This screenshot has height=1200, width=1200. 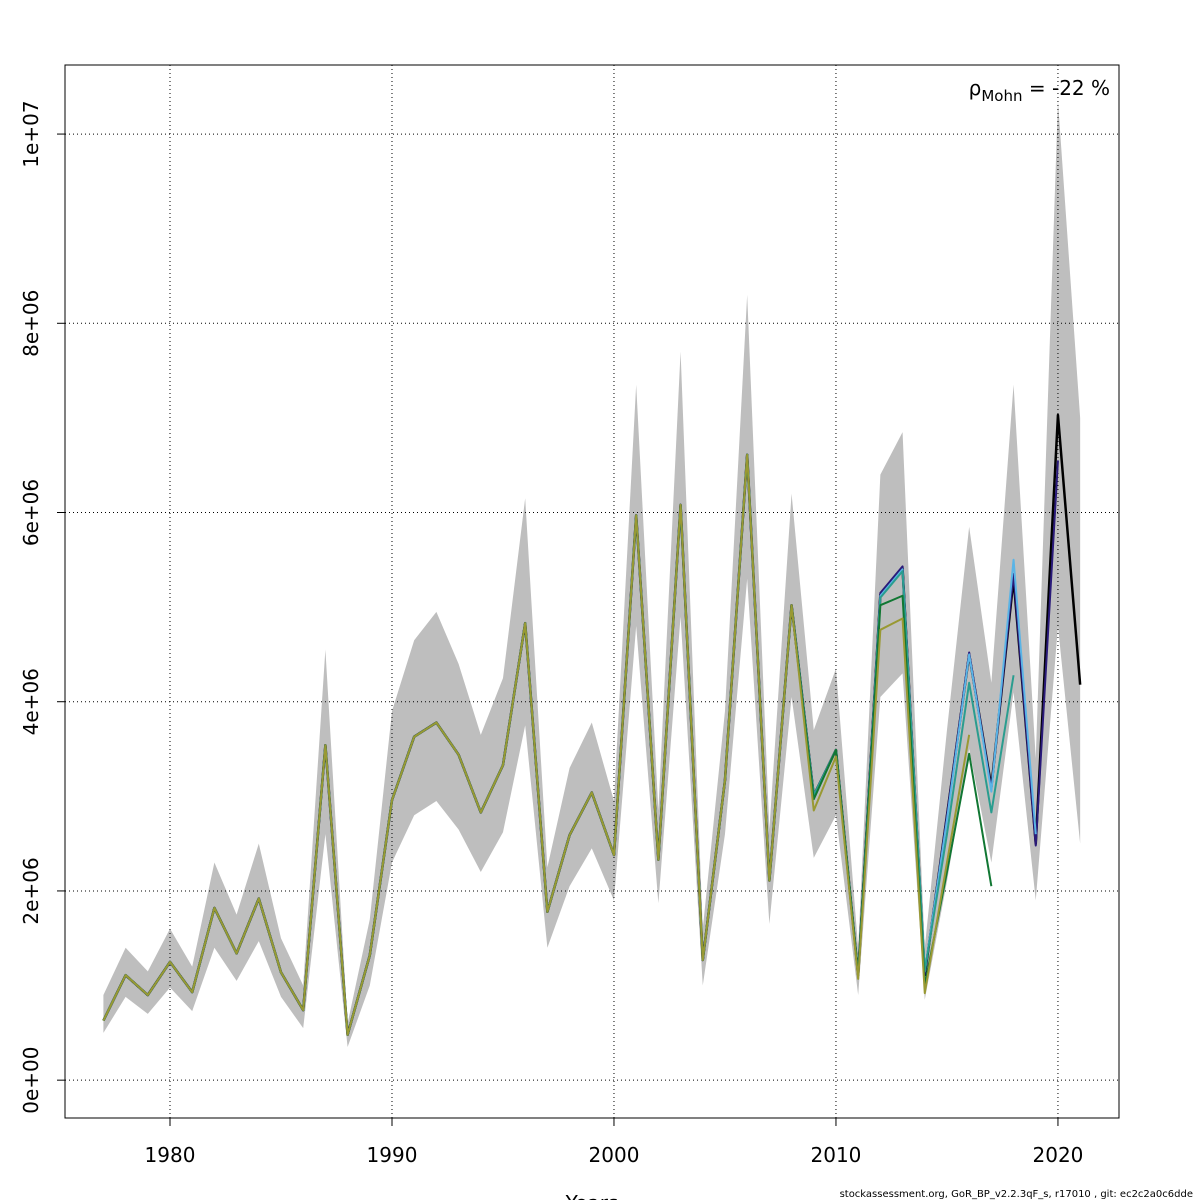 I want to click on x-tick-label: 1980, so click(x=170, y=1155).